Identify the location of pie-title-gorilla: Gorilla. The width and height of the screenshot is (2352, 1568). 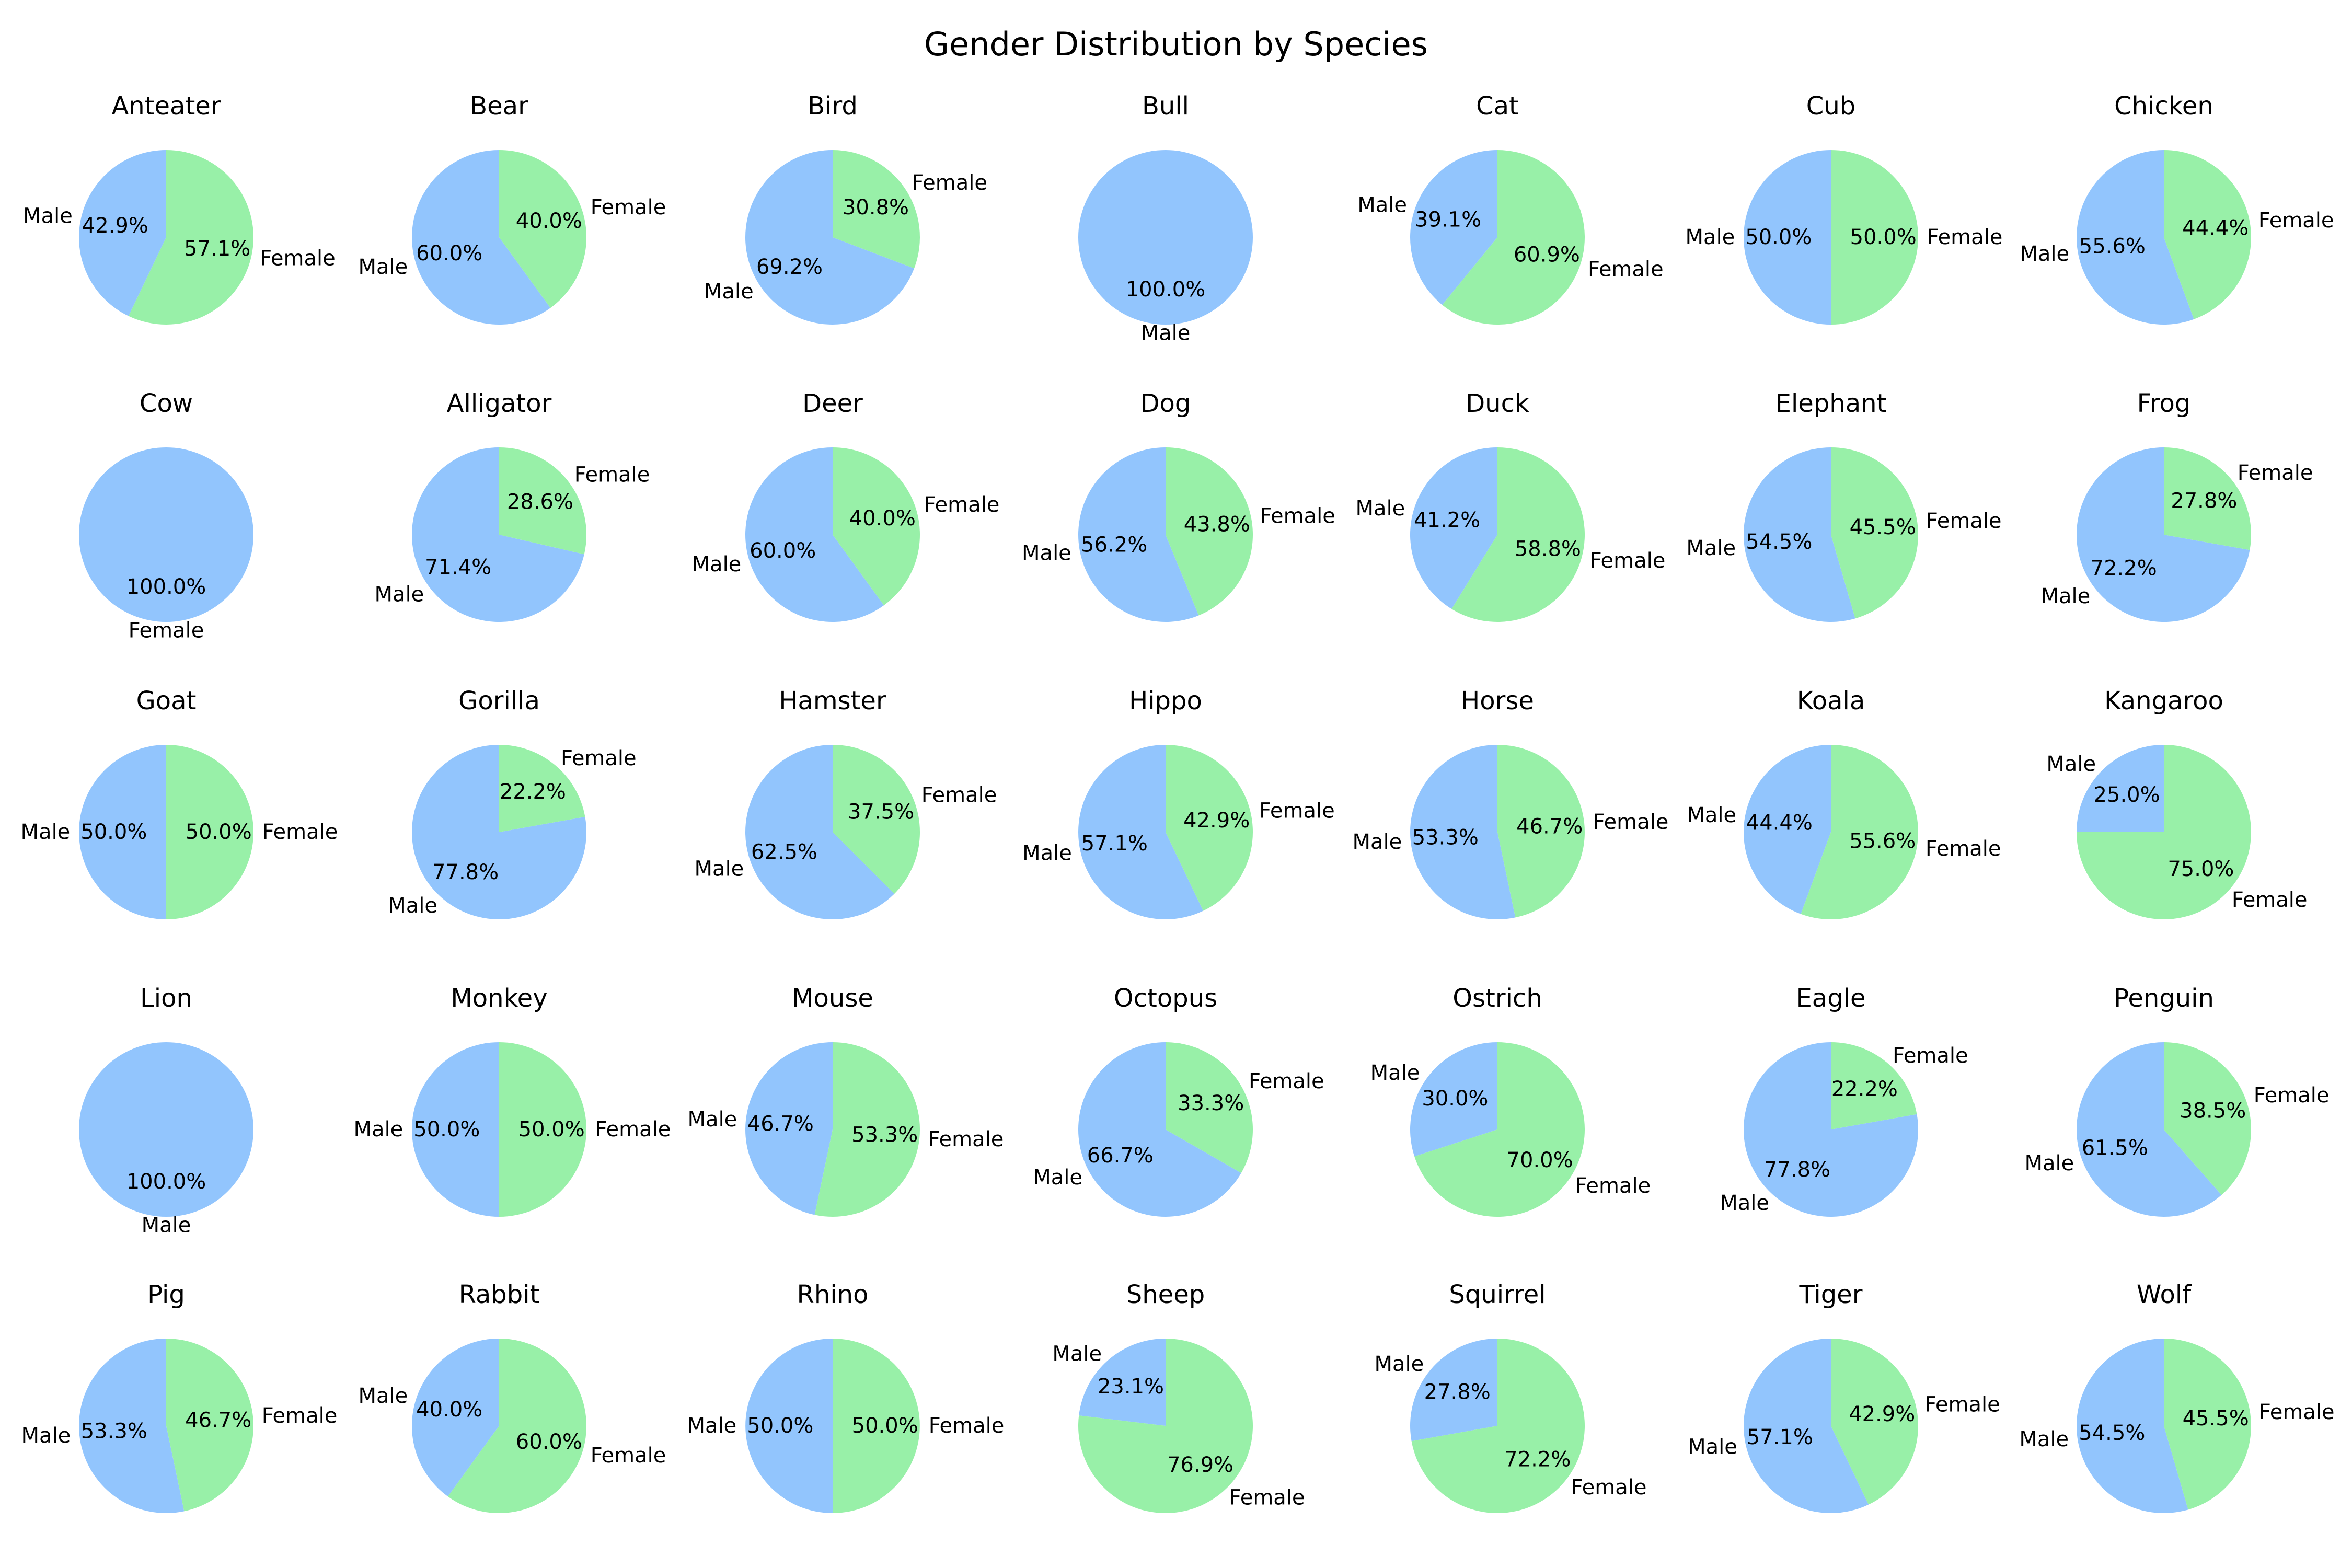
(499, 701).